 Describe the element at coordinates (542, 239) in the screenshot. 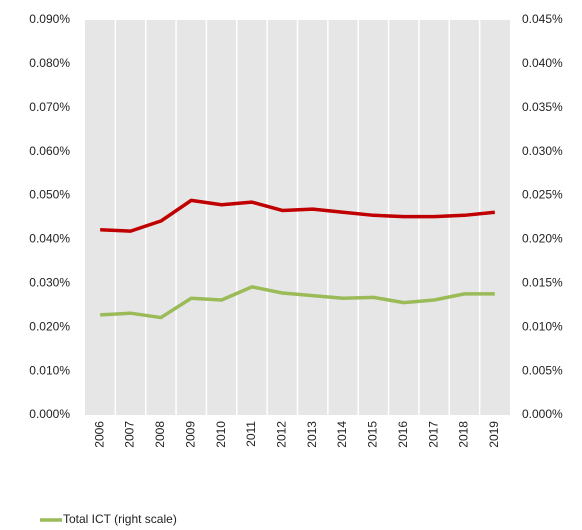

I see `y2-tick-label: 0.020%` at that location.